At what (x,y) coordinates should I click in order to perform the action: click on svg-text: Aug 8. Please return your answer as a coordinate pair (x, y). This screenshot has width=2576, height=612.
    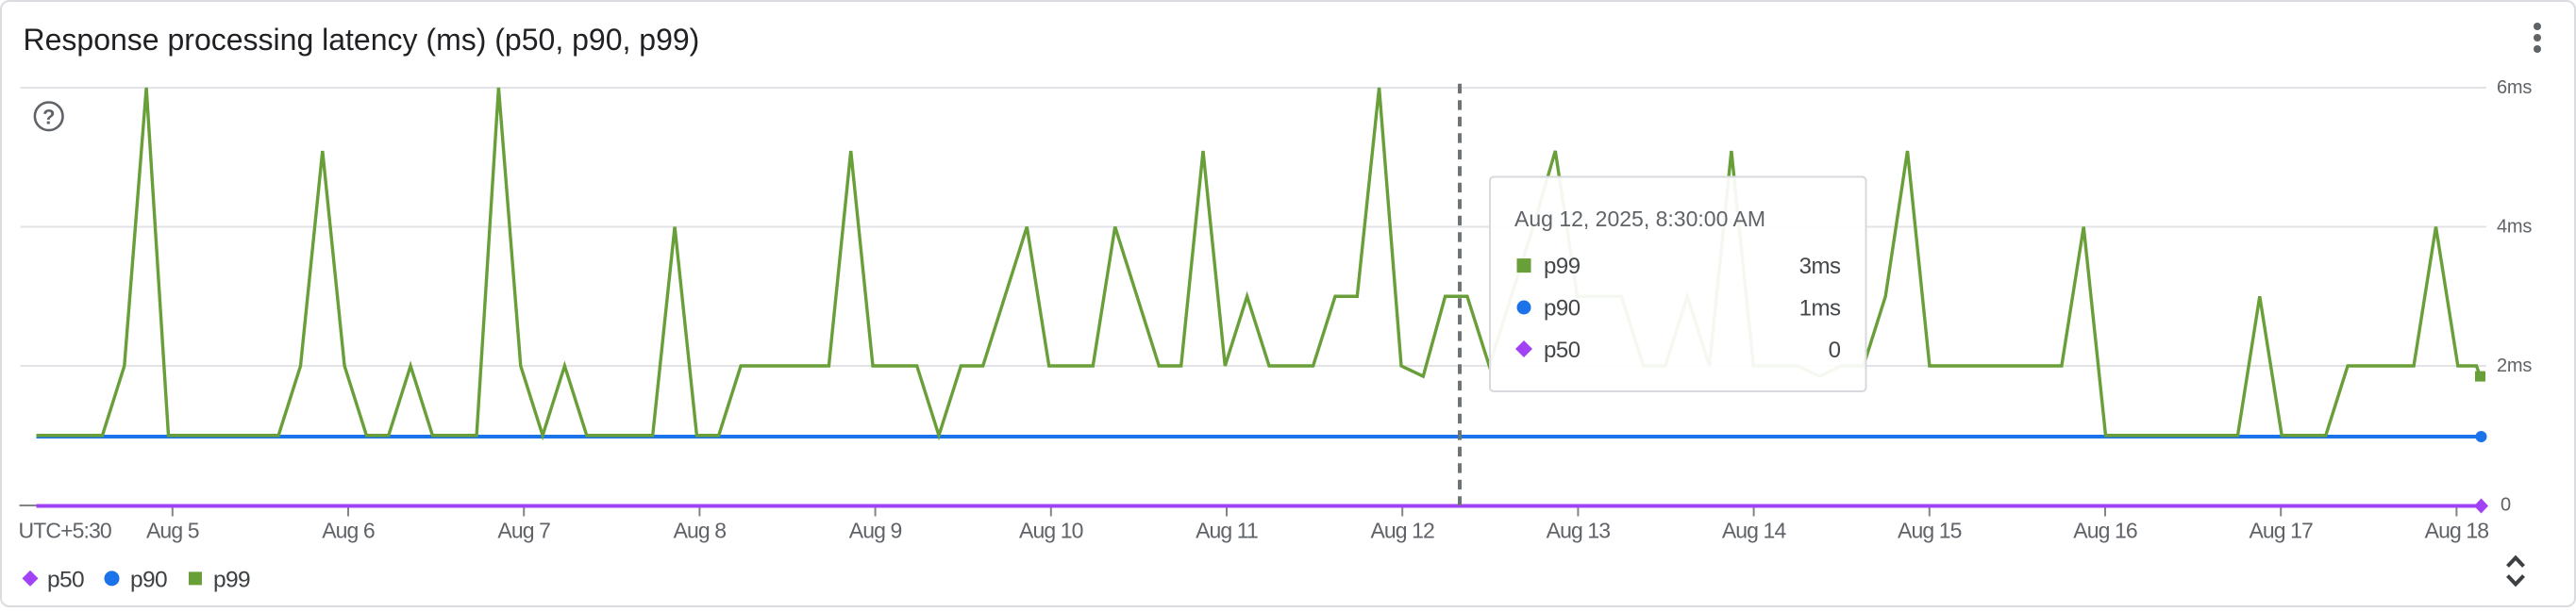
    Looking at the image, I should click on (700, 531).